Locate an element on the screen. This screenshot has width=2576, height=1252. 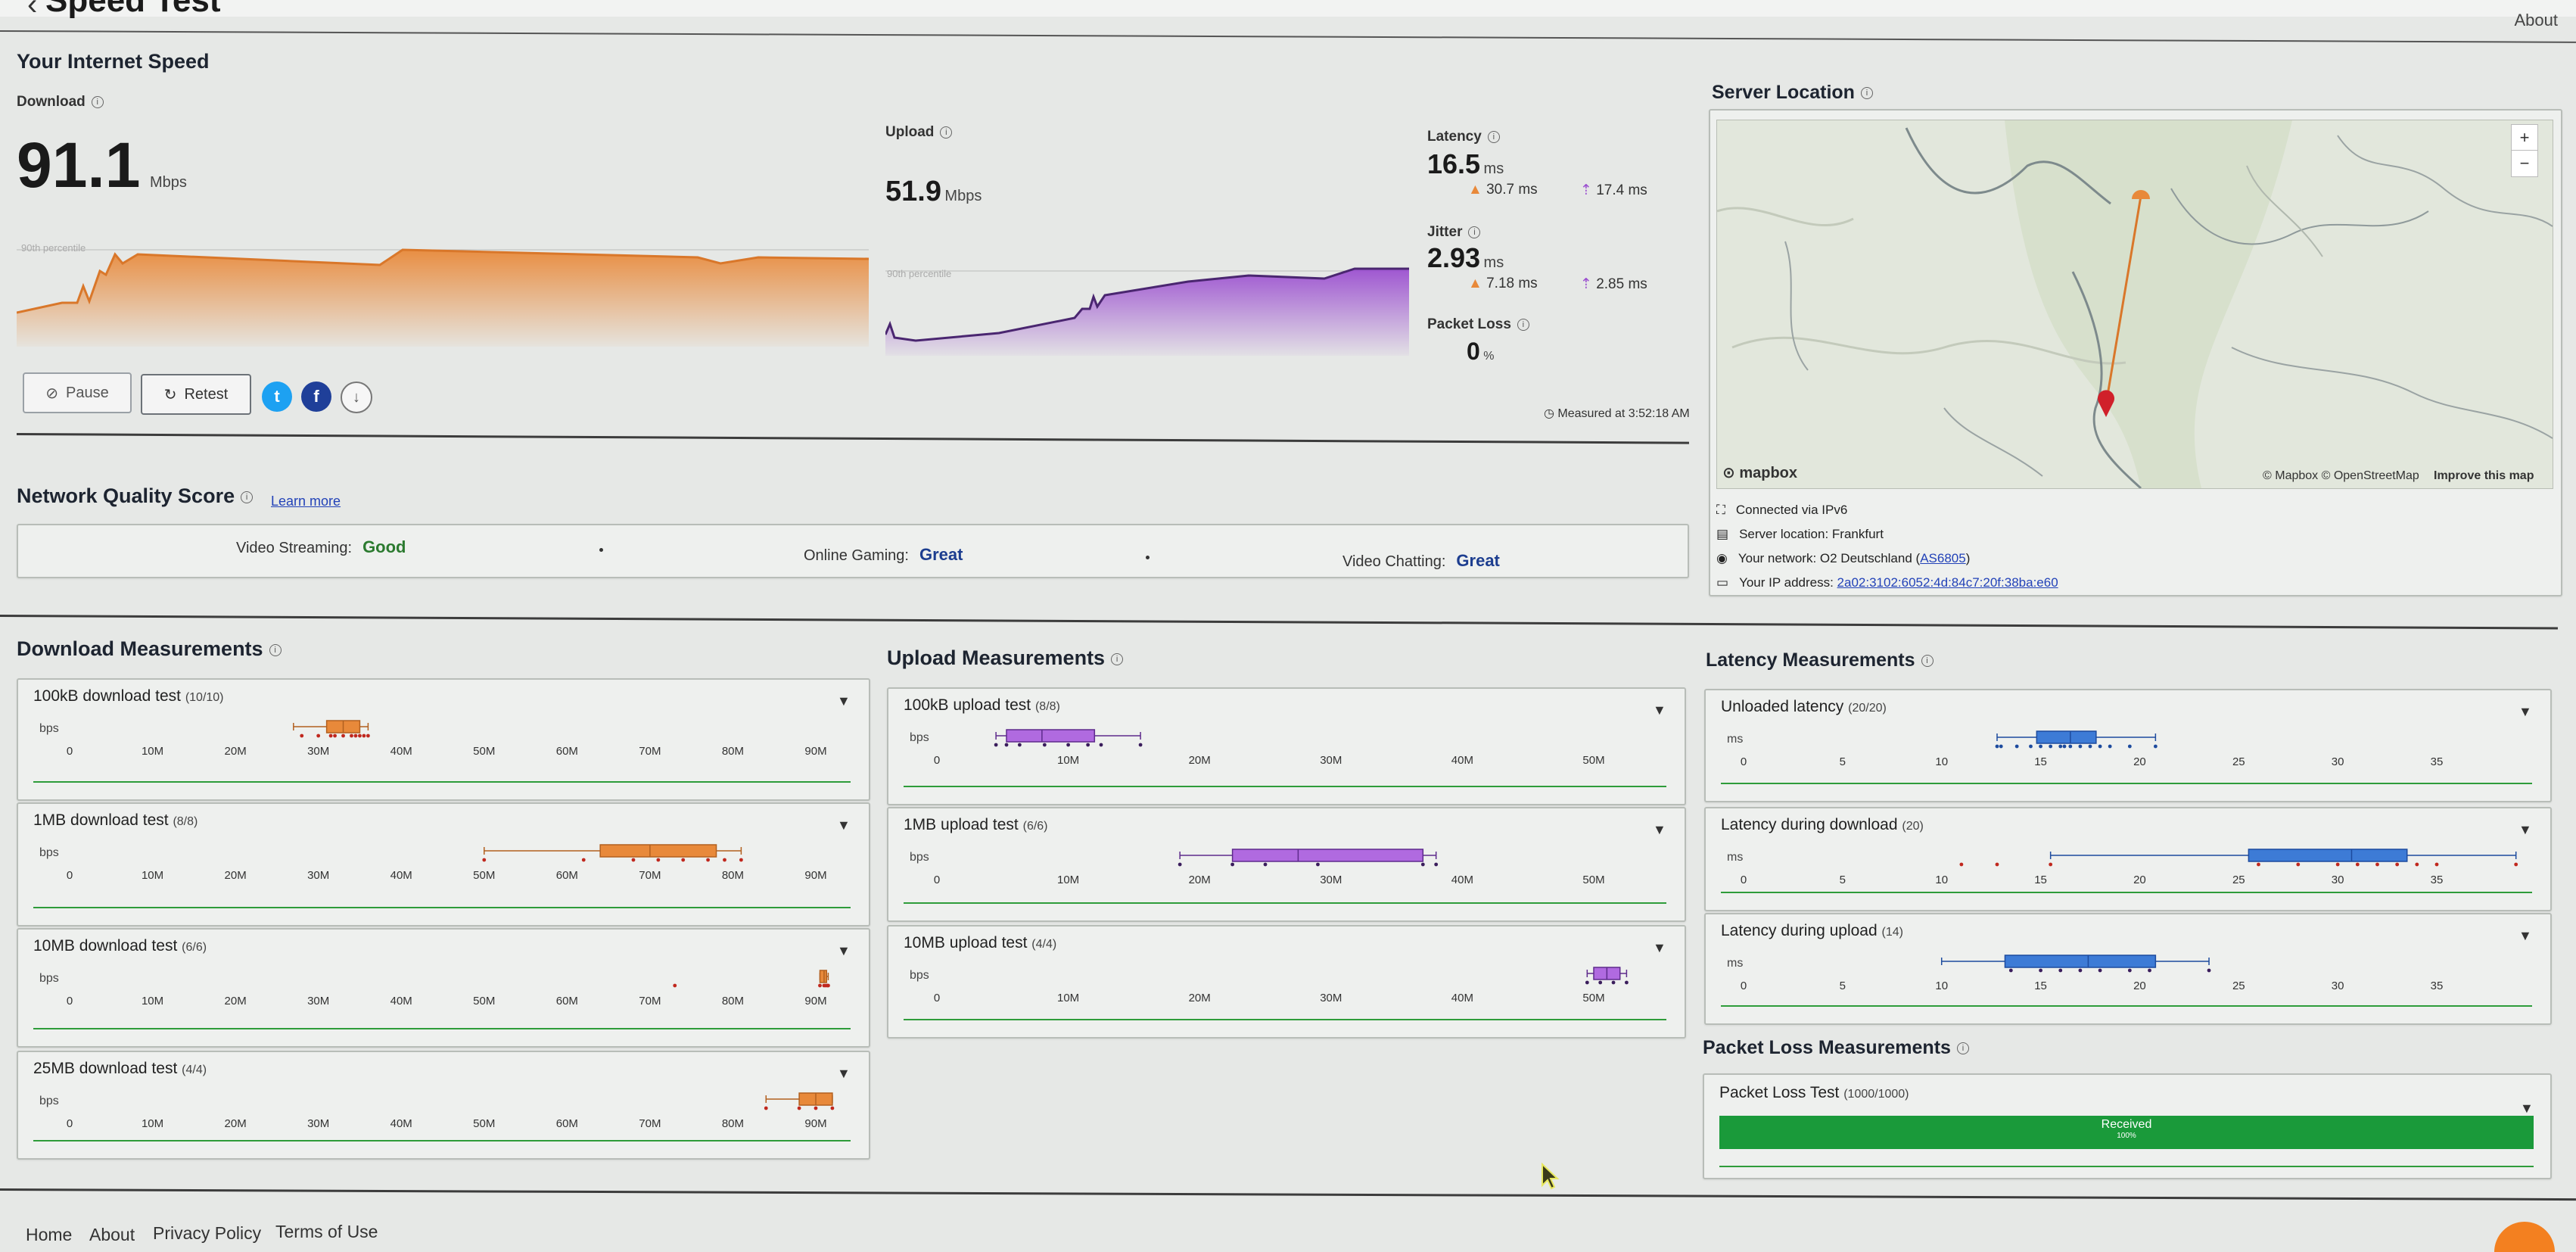
footer-about-link: About is located at coordinates (112, 1234).